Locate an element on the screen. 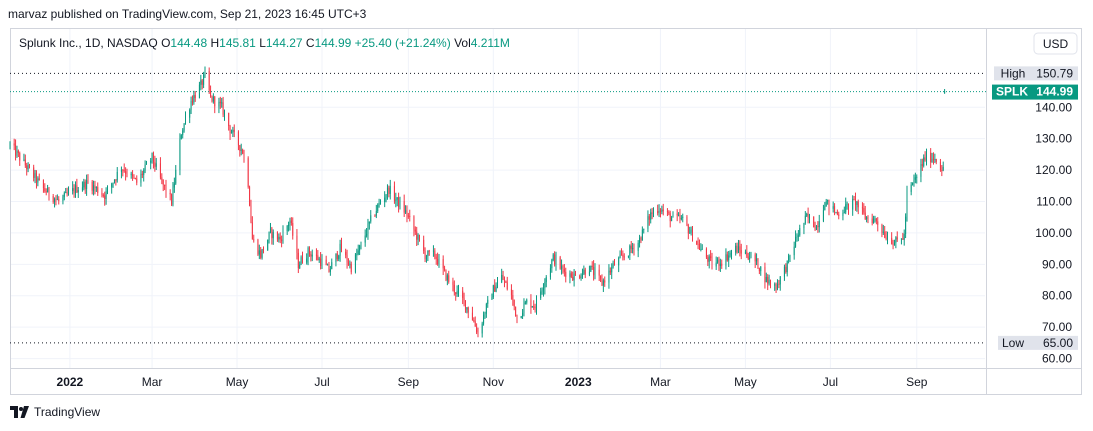 This screenshot has width=1093, height=431. legend-close-label: C is located at coordinates (310, 43).